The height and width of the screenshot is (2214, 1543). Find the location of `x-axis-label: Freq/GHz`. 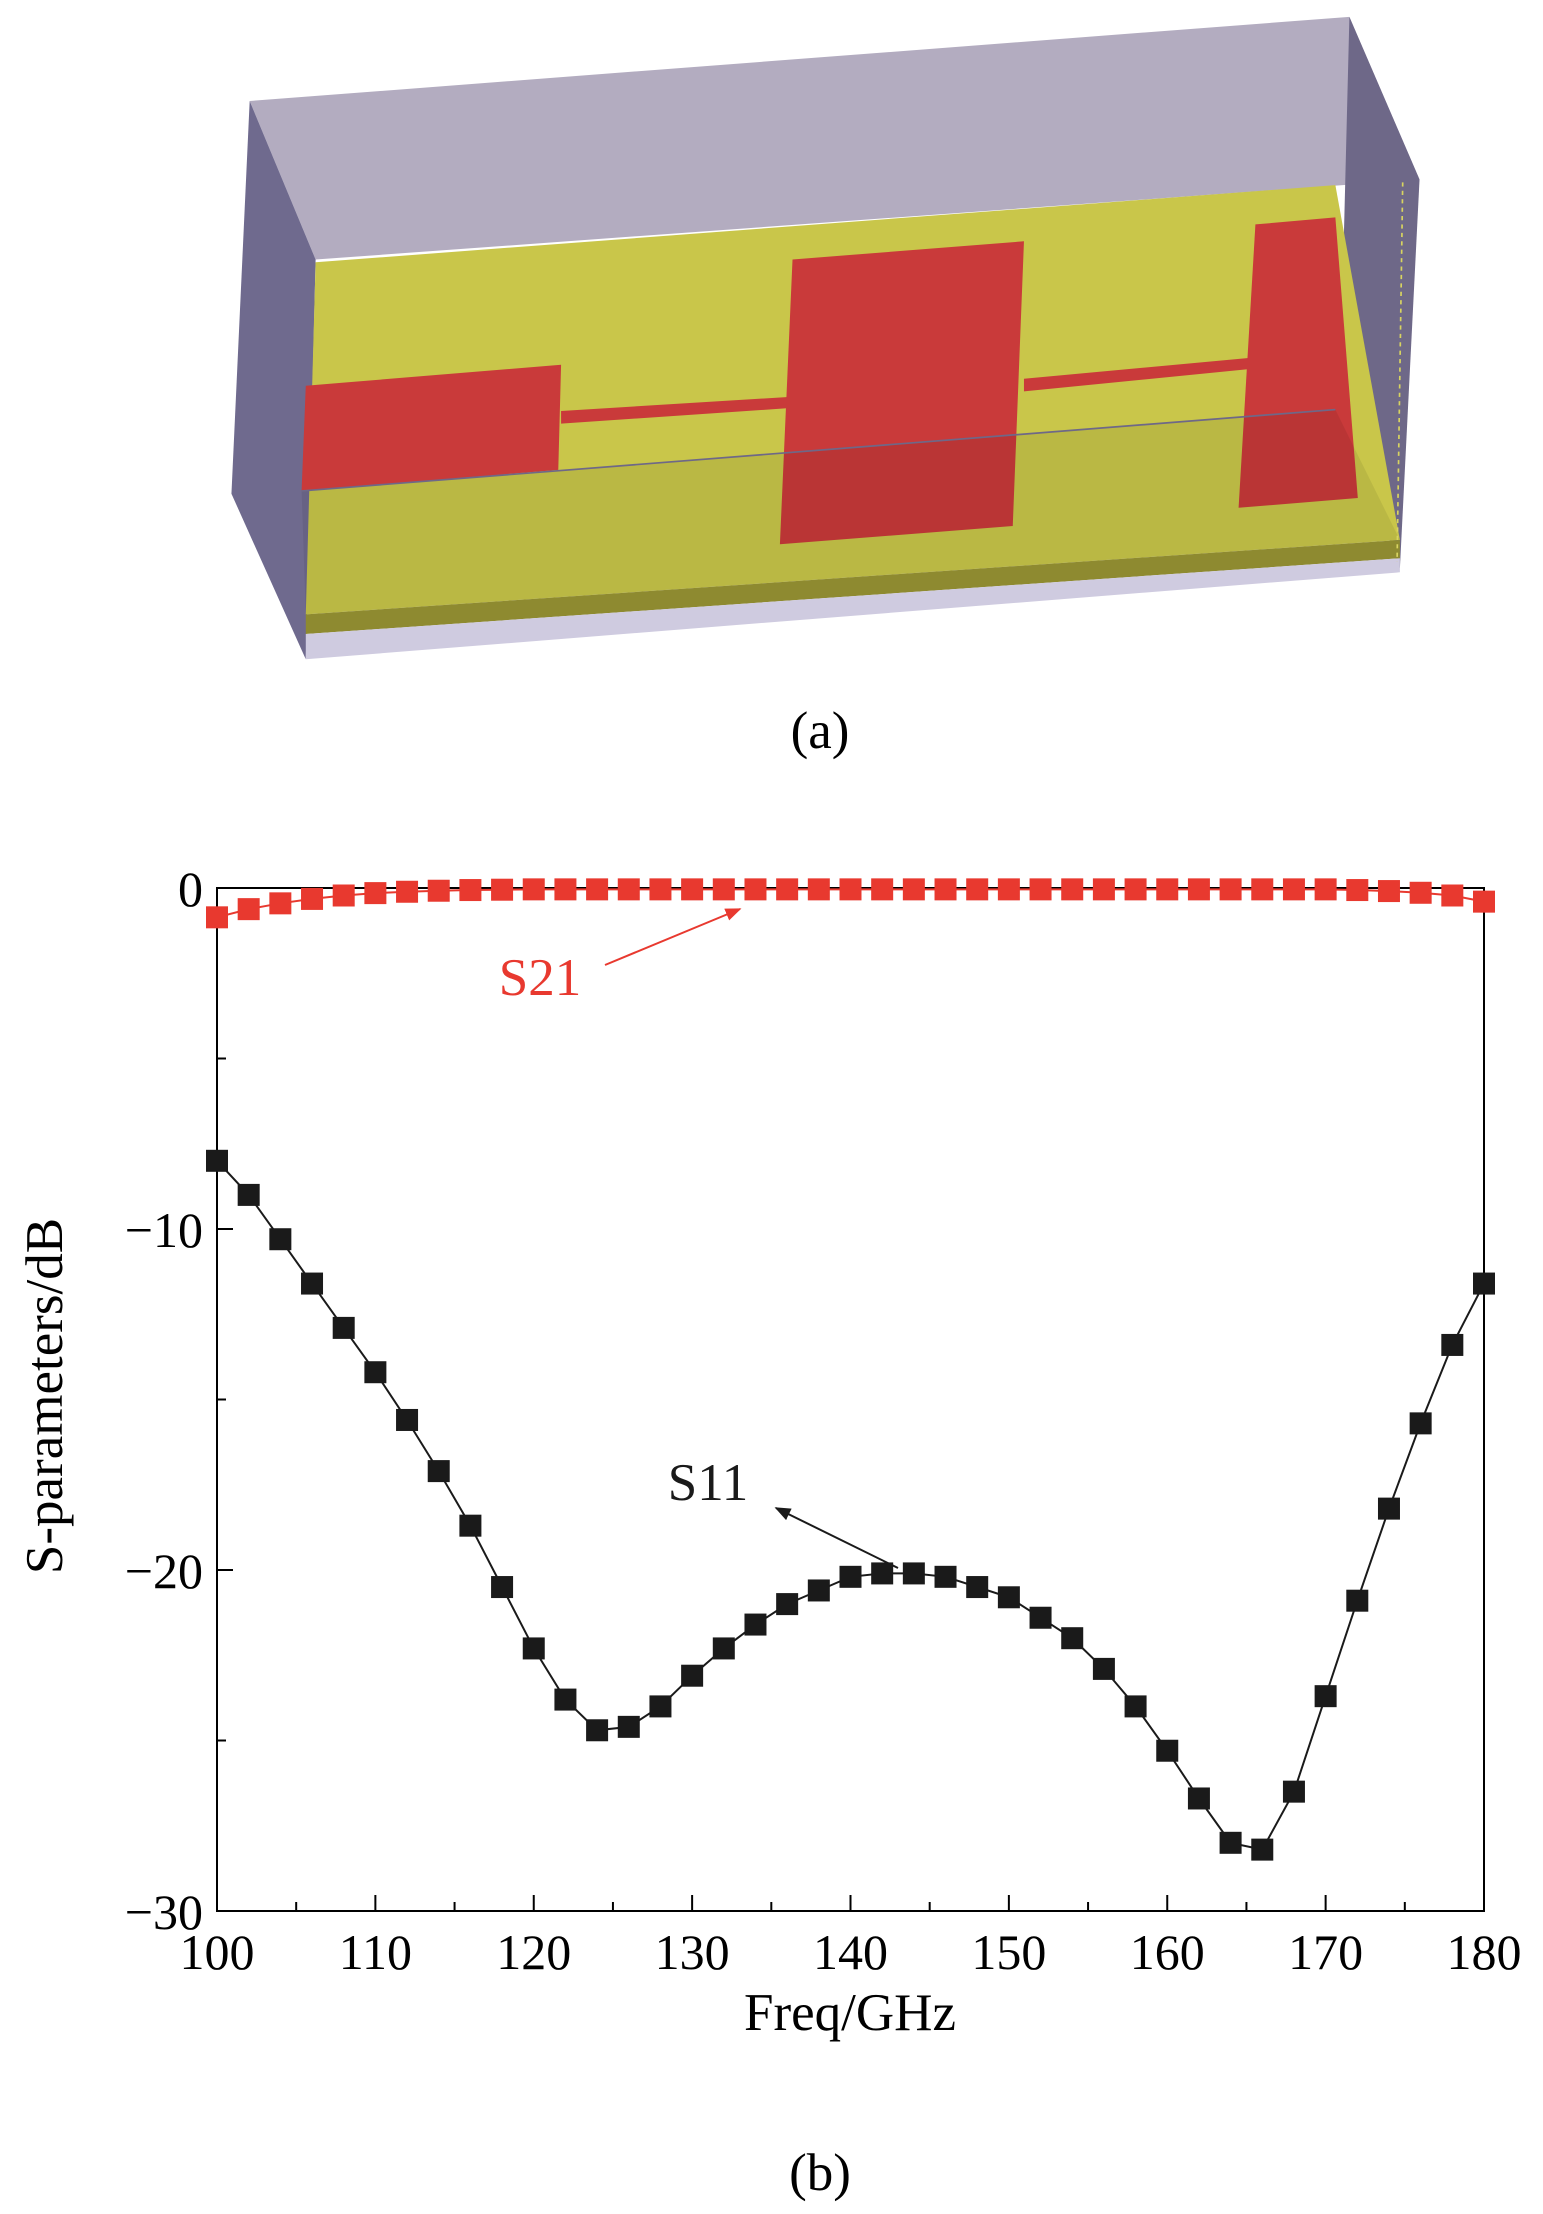

x-axis-label: Freq/GHz is located at coordinates (850, 2013).